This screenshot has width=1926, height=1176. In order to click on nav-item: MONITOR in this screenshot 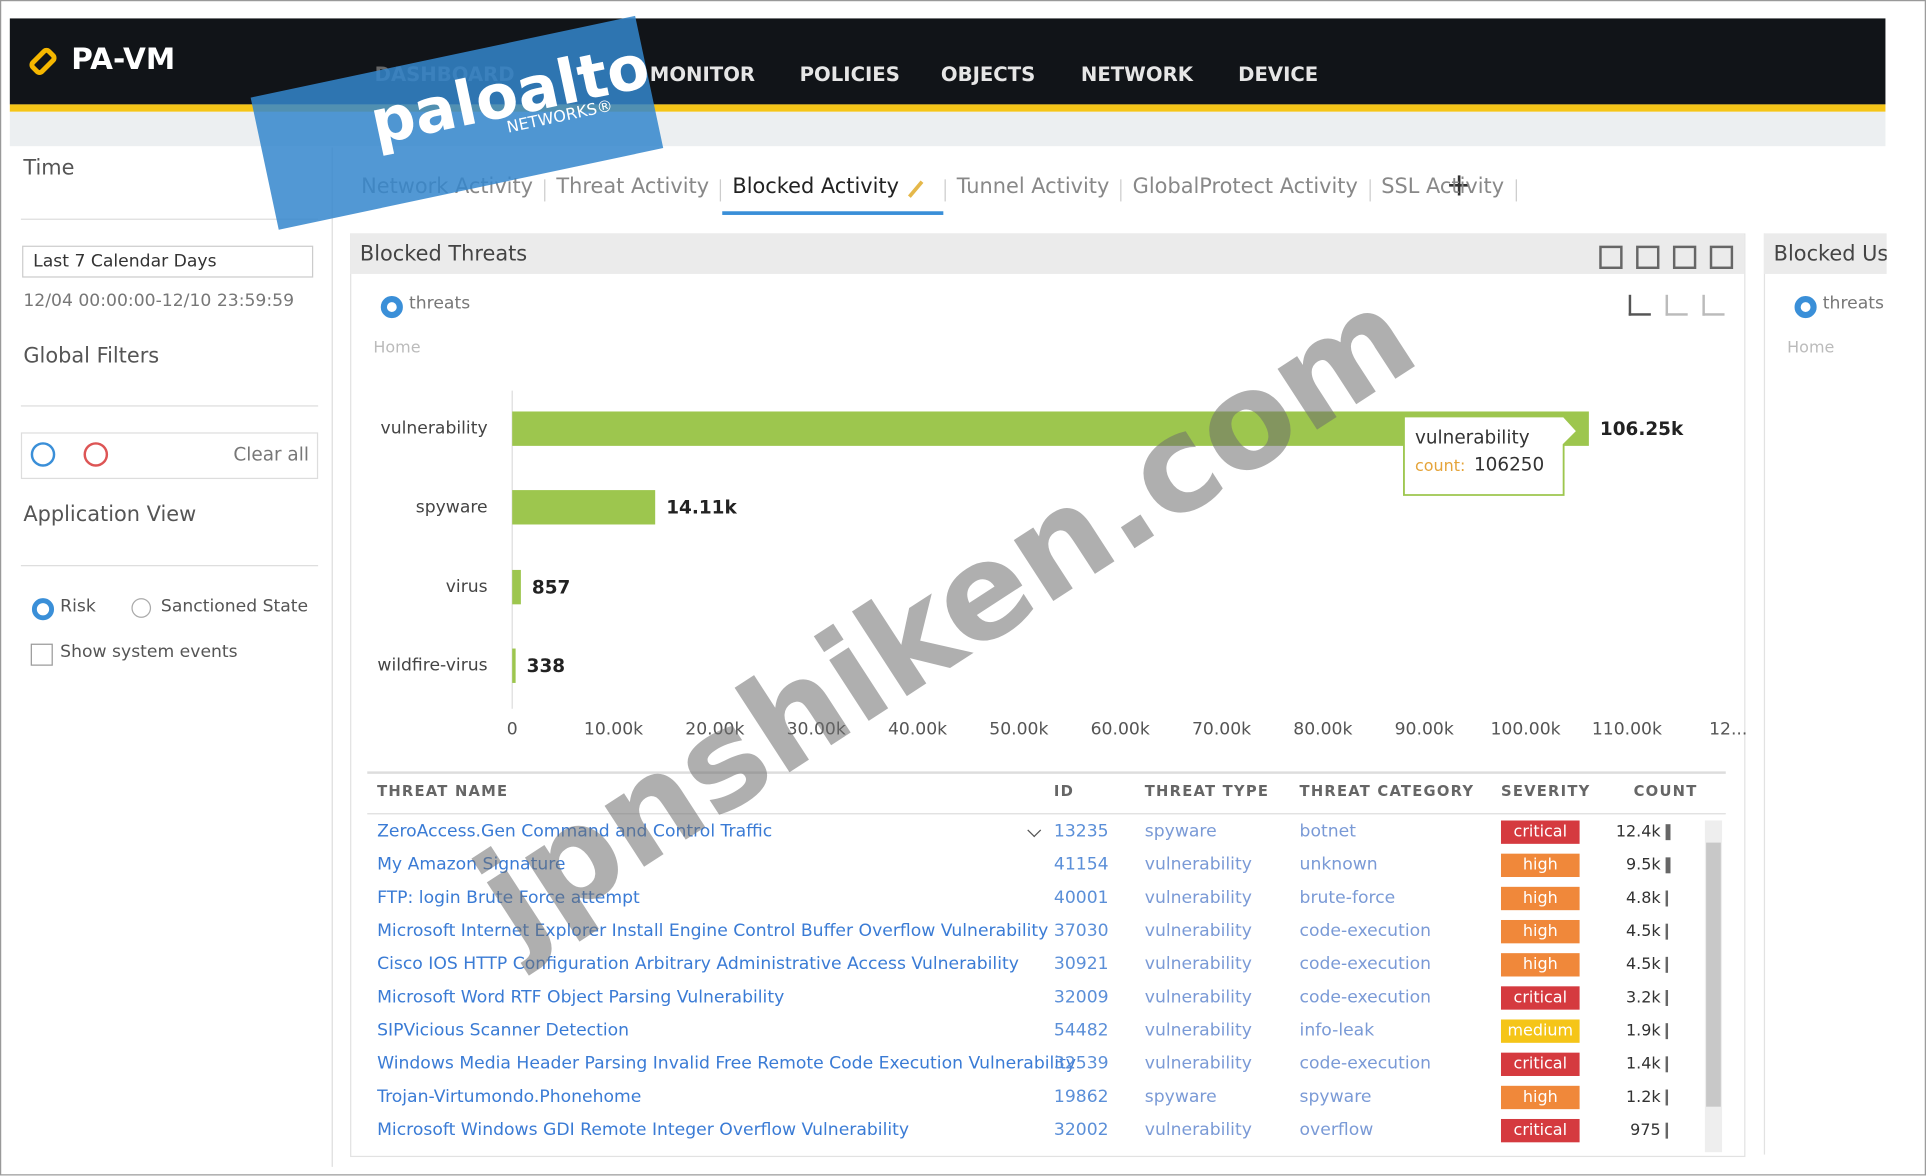, I will do `click(702, 74)`.